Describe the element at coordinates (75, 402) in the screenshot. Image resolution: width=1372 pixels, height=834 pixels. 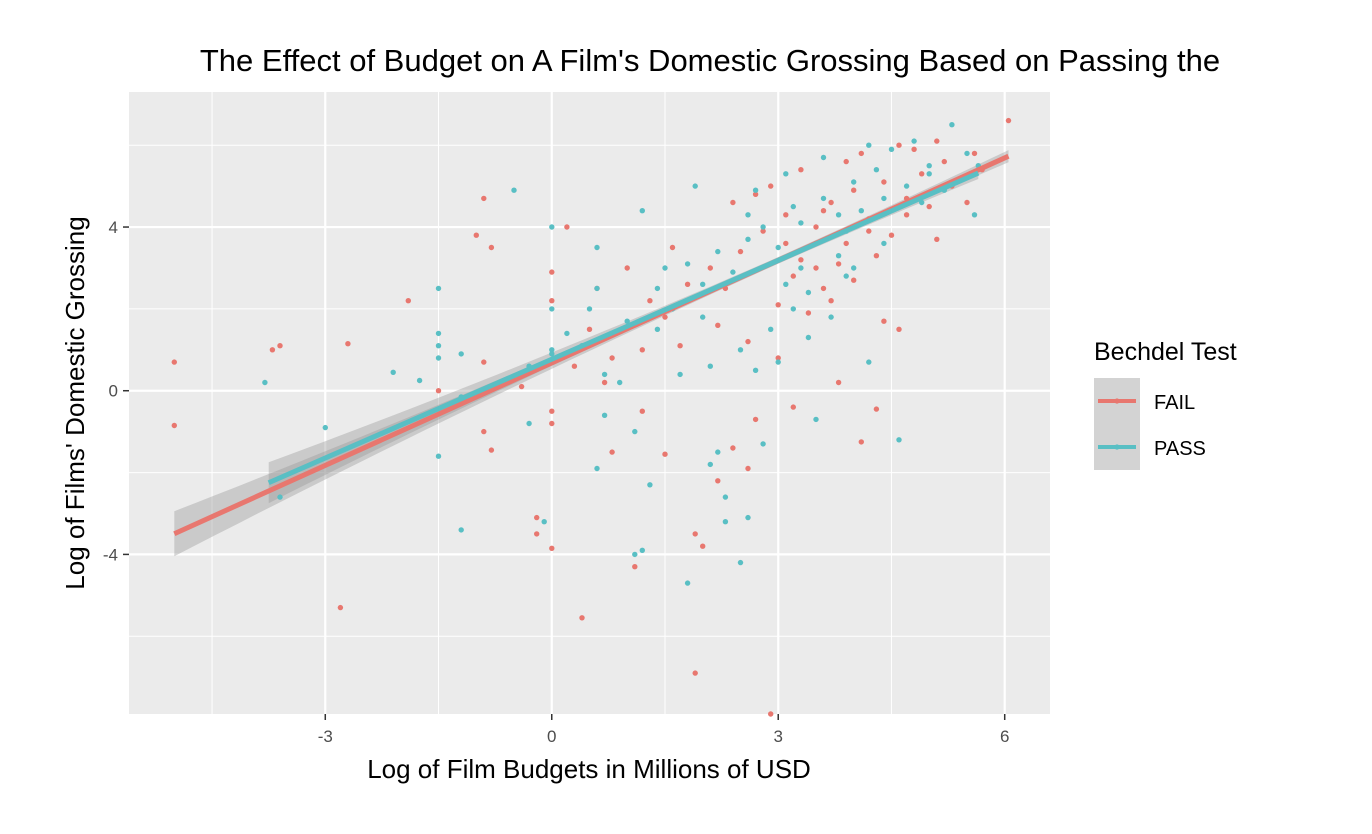
I see `y-axis-title: Log of Films' Domestic Grossing` at that location.